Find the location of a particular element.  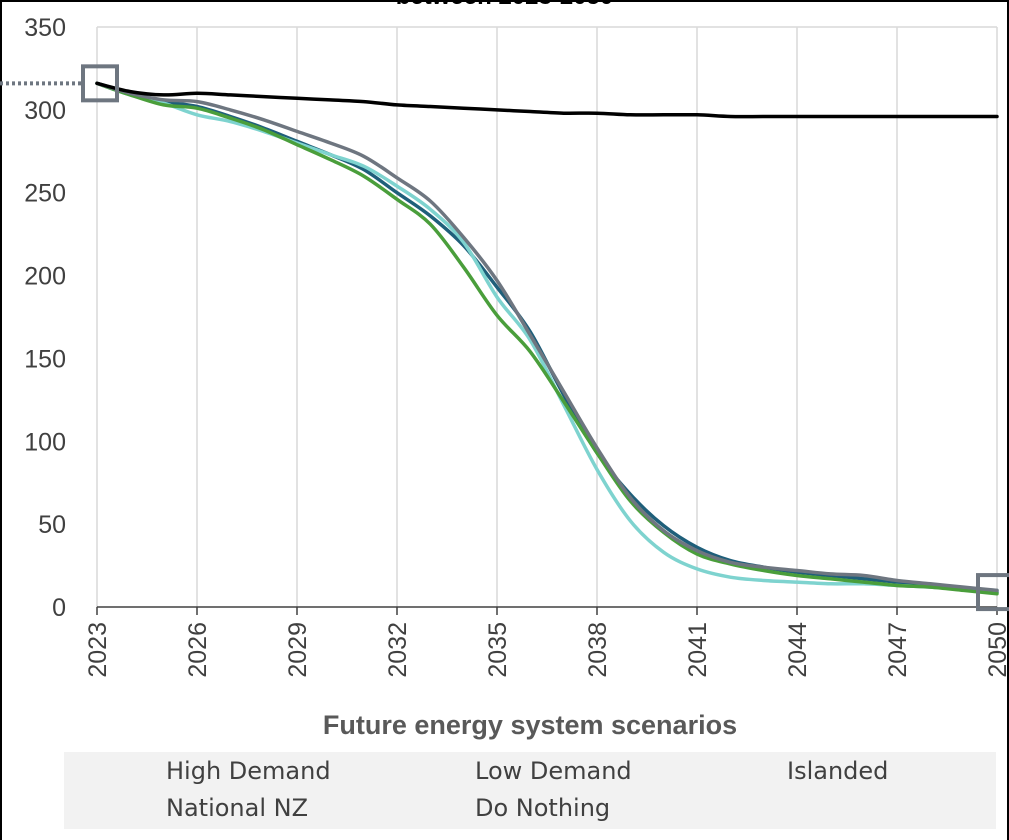

chart-title: between 2023-2050 is located at coordinates (504, 5).